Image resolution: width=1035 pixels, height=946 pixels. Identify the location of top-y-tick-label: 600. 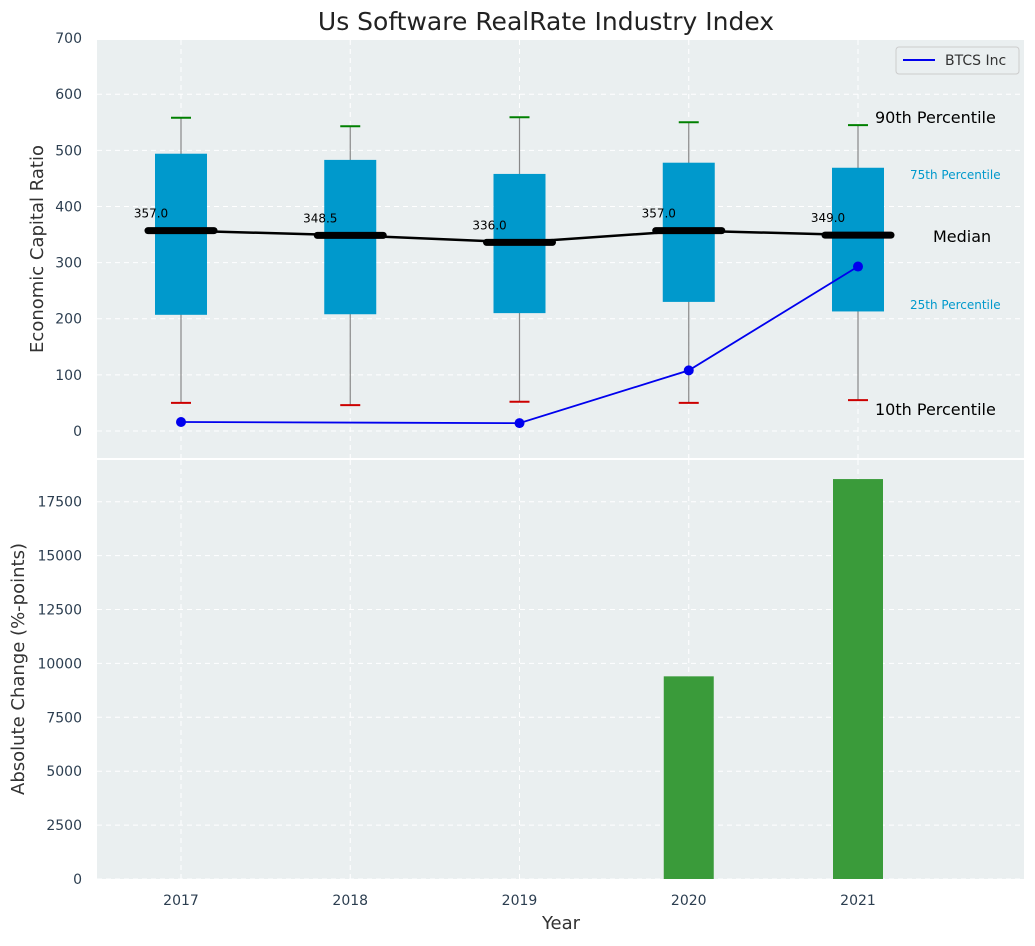
(68, 95).